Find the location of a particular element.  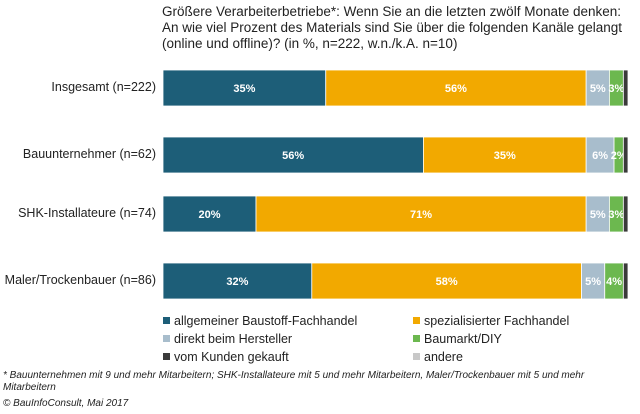

category-label: SHK-Installateure (n=74) is located at coordinates (87, 213).